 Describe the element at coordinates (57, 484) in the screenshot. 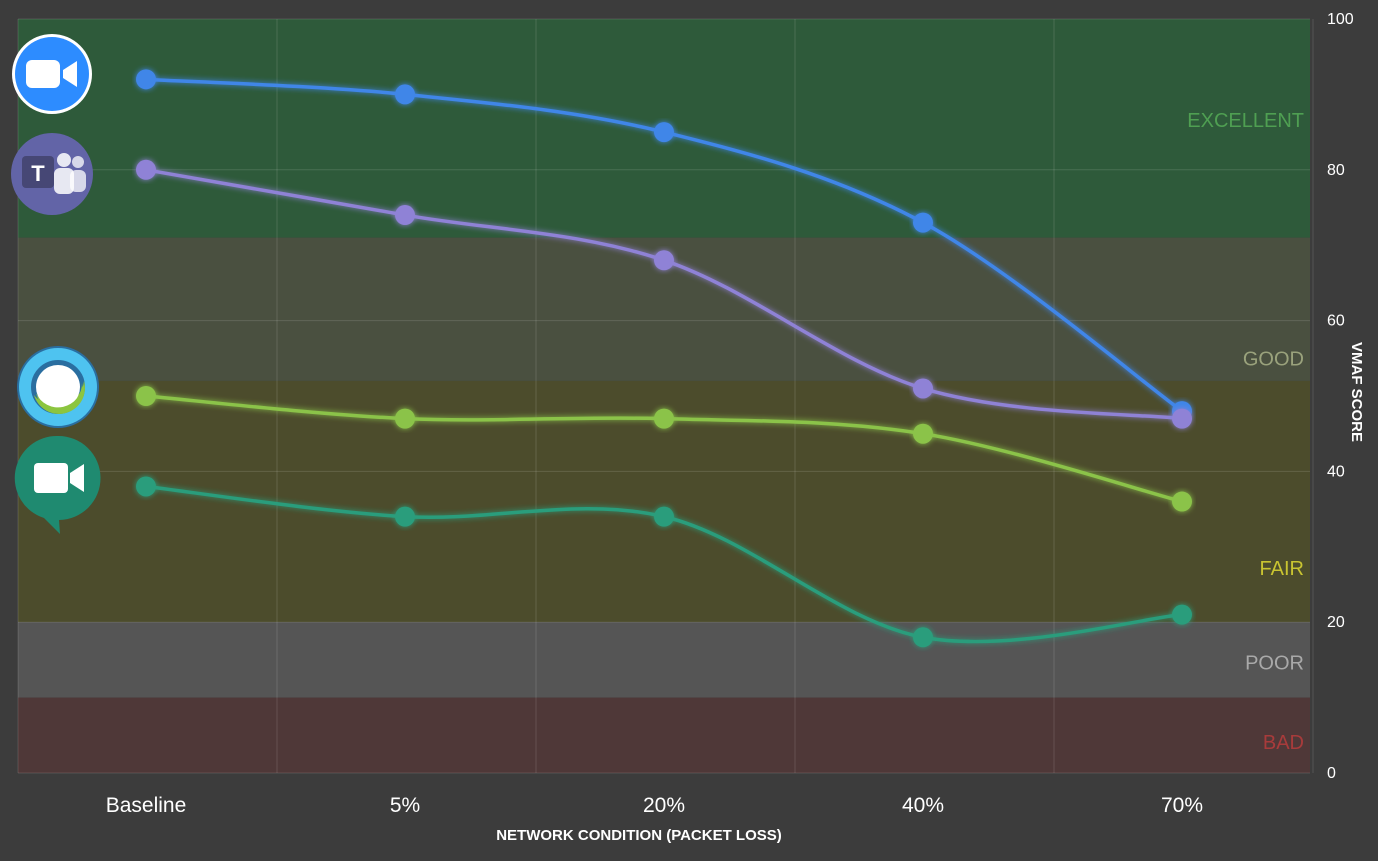

I see `google-meet-icon` at that location.